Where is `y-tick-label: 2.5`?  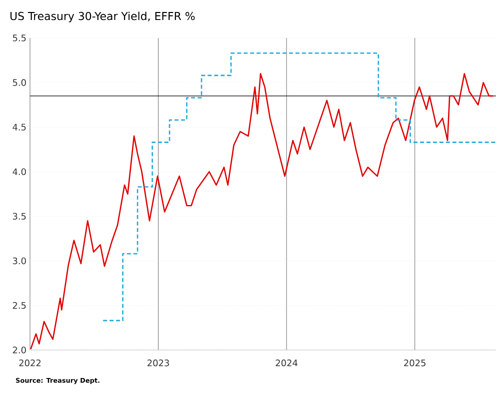
y-tick-label: 2.5 is located at coordinates (19, 305).